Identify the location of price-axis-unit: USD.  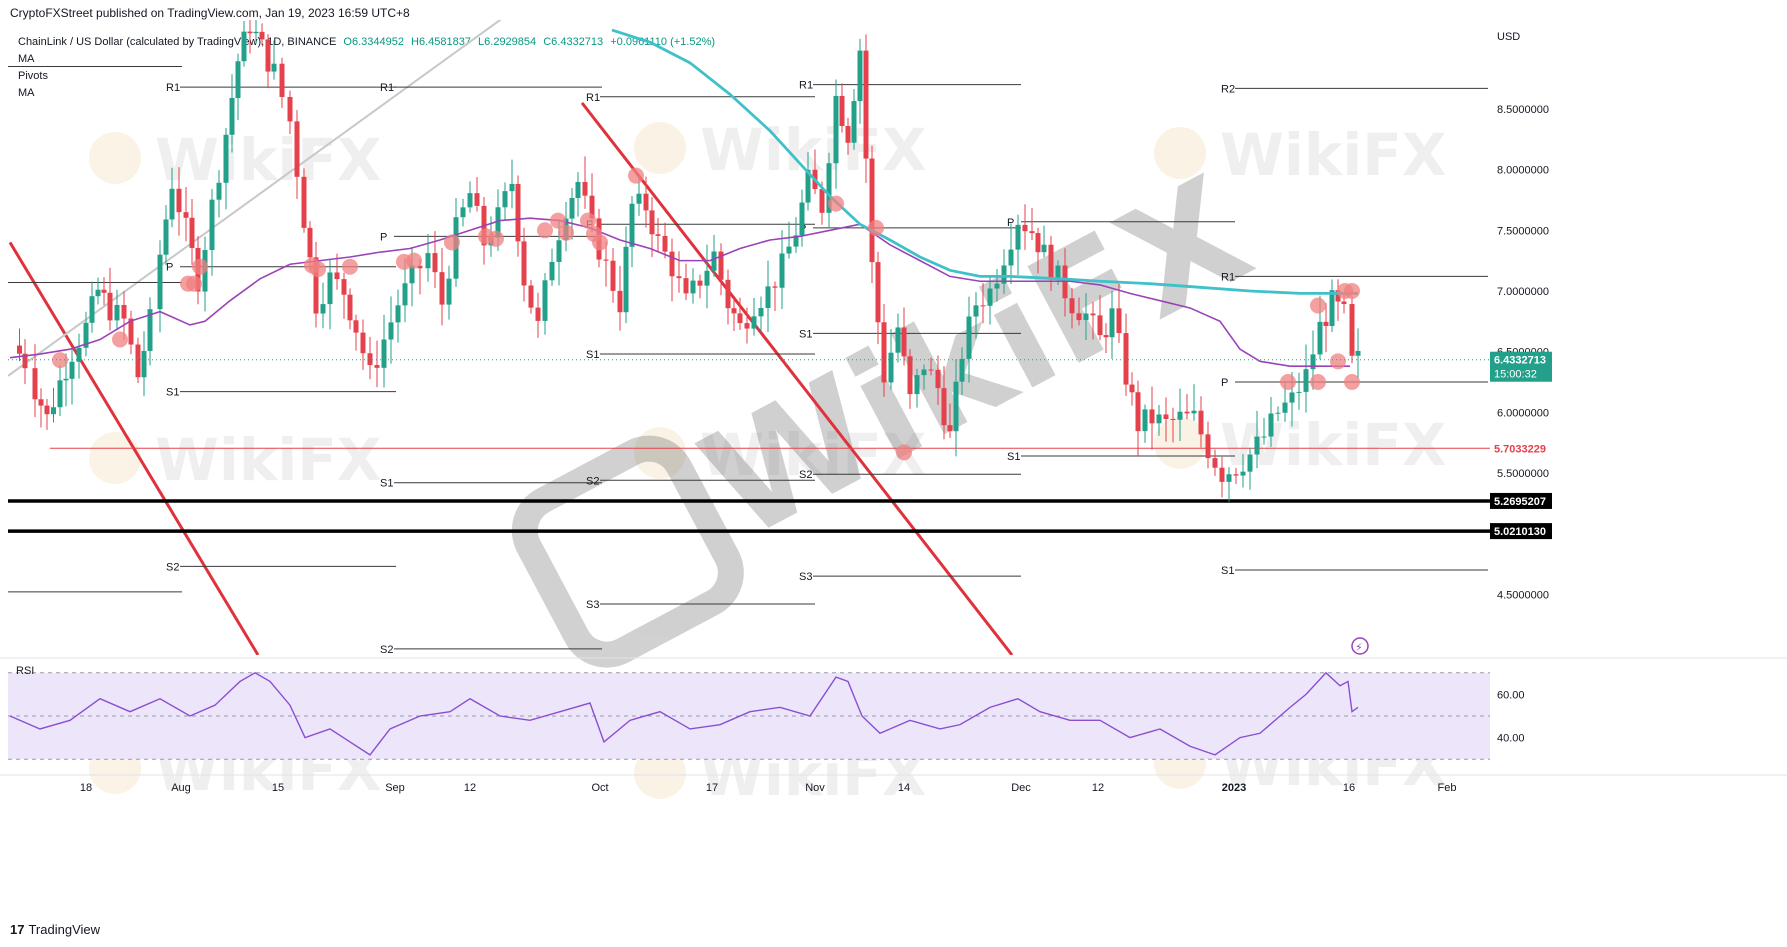
(1508, 37).